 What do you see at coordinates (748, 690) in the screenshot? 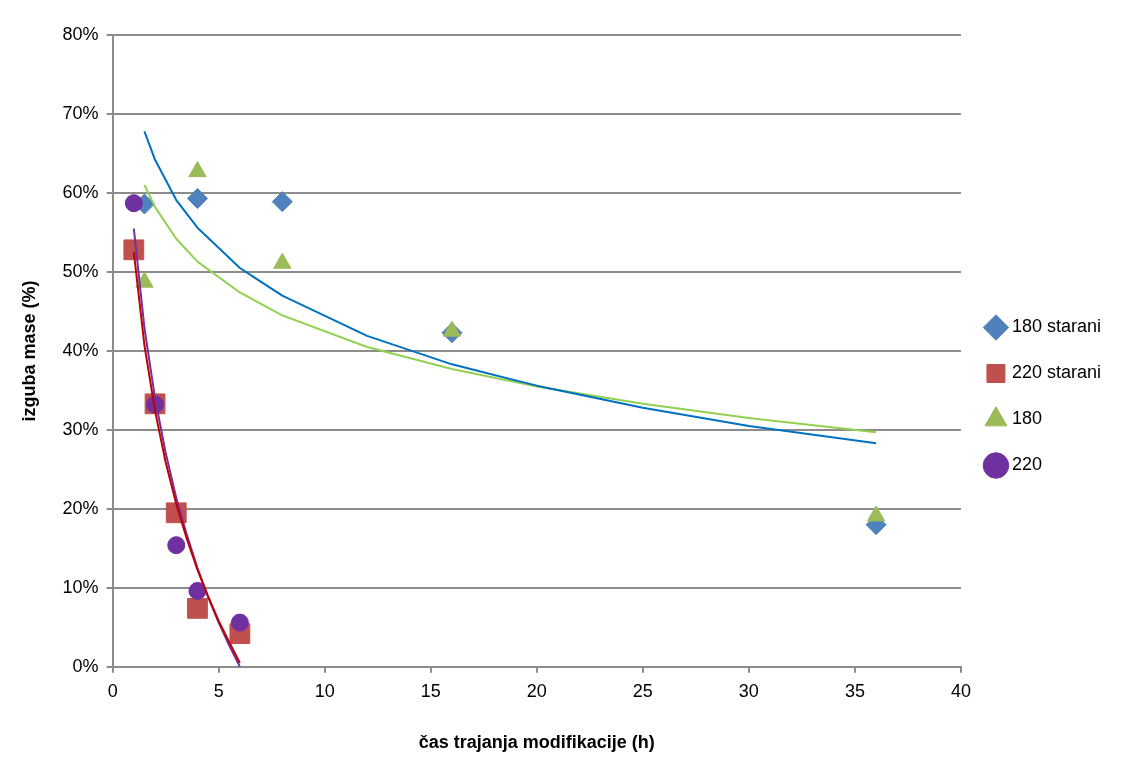
I see `x-tick-label: 30` at bounding box center [748, 690].